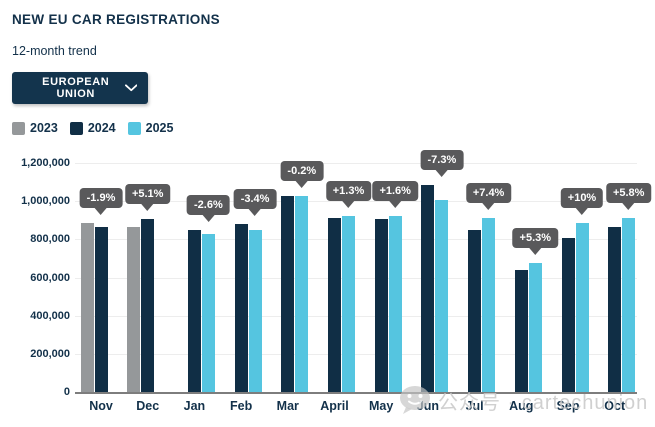 The image size is (655, 427). What do you see at coordinates (489, 305) in the screenshot?
I see `bar-2025-jul` at bounding box center [489, 305].